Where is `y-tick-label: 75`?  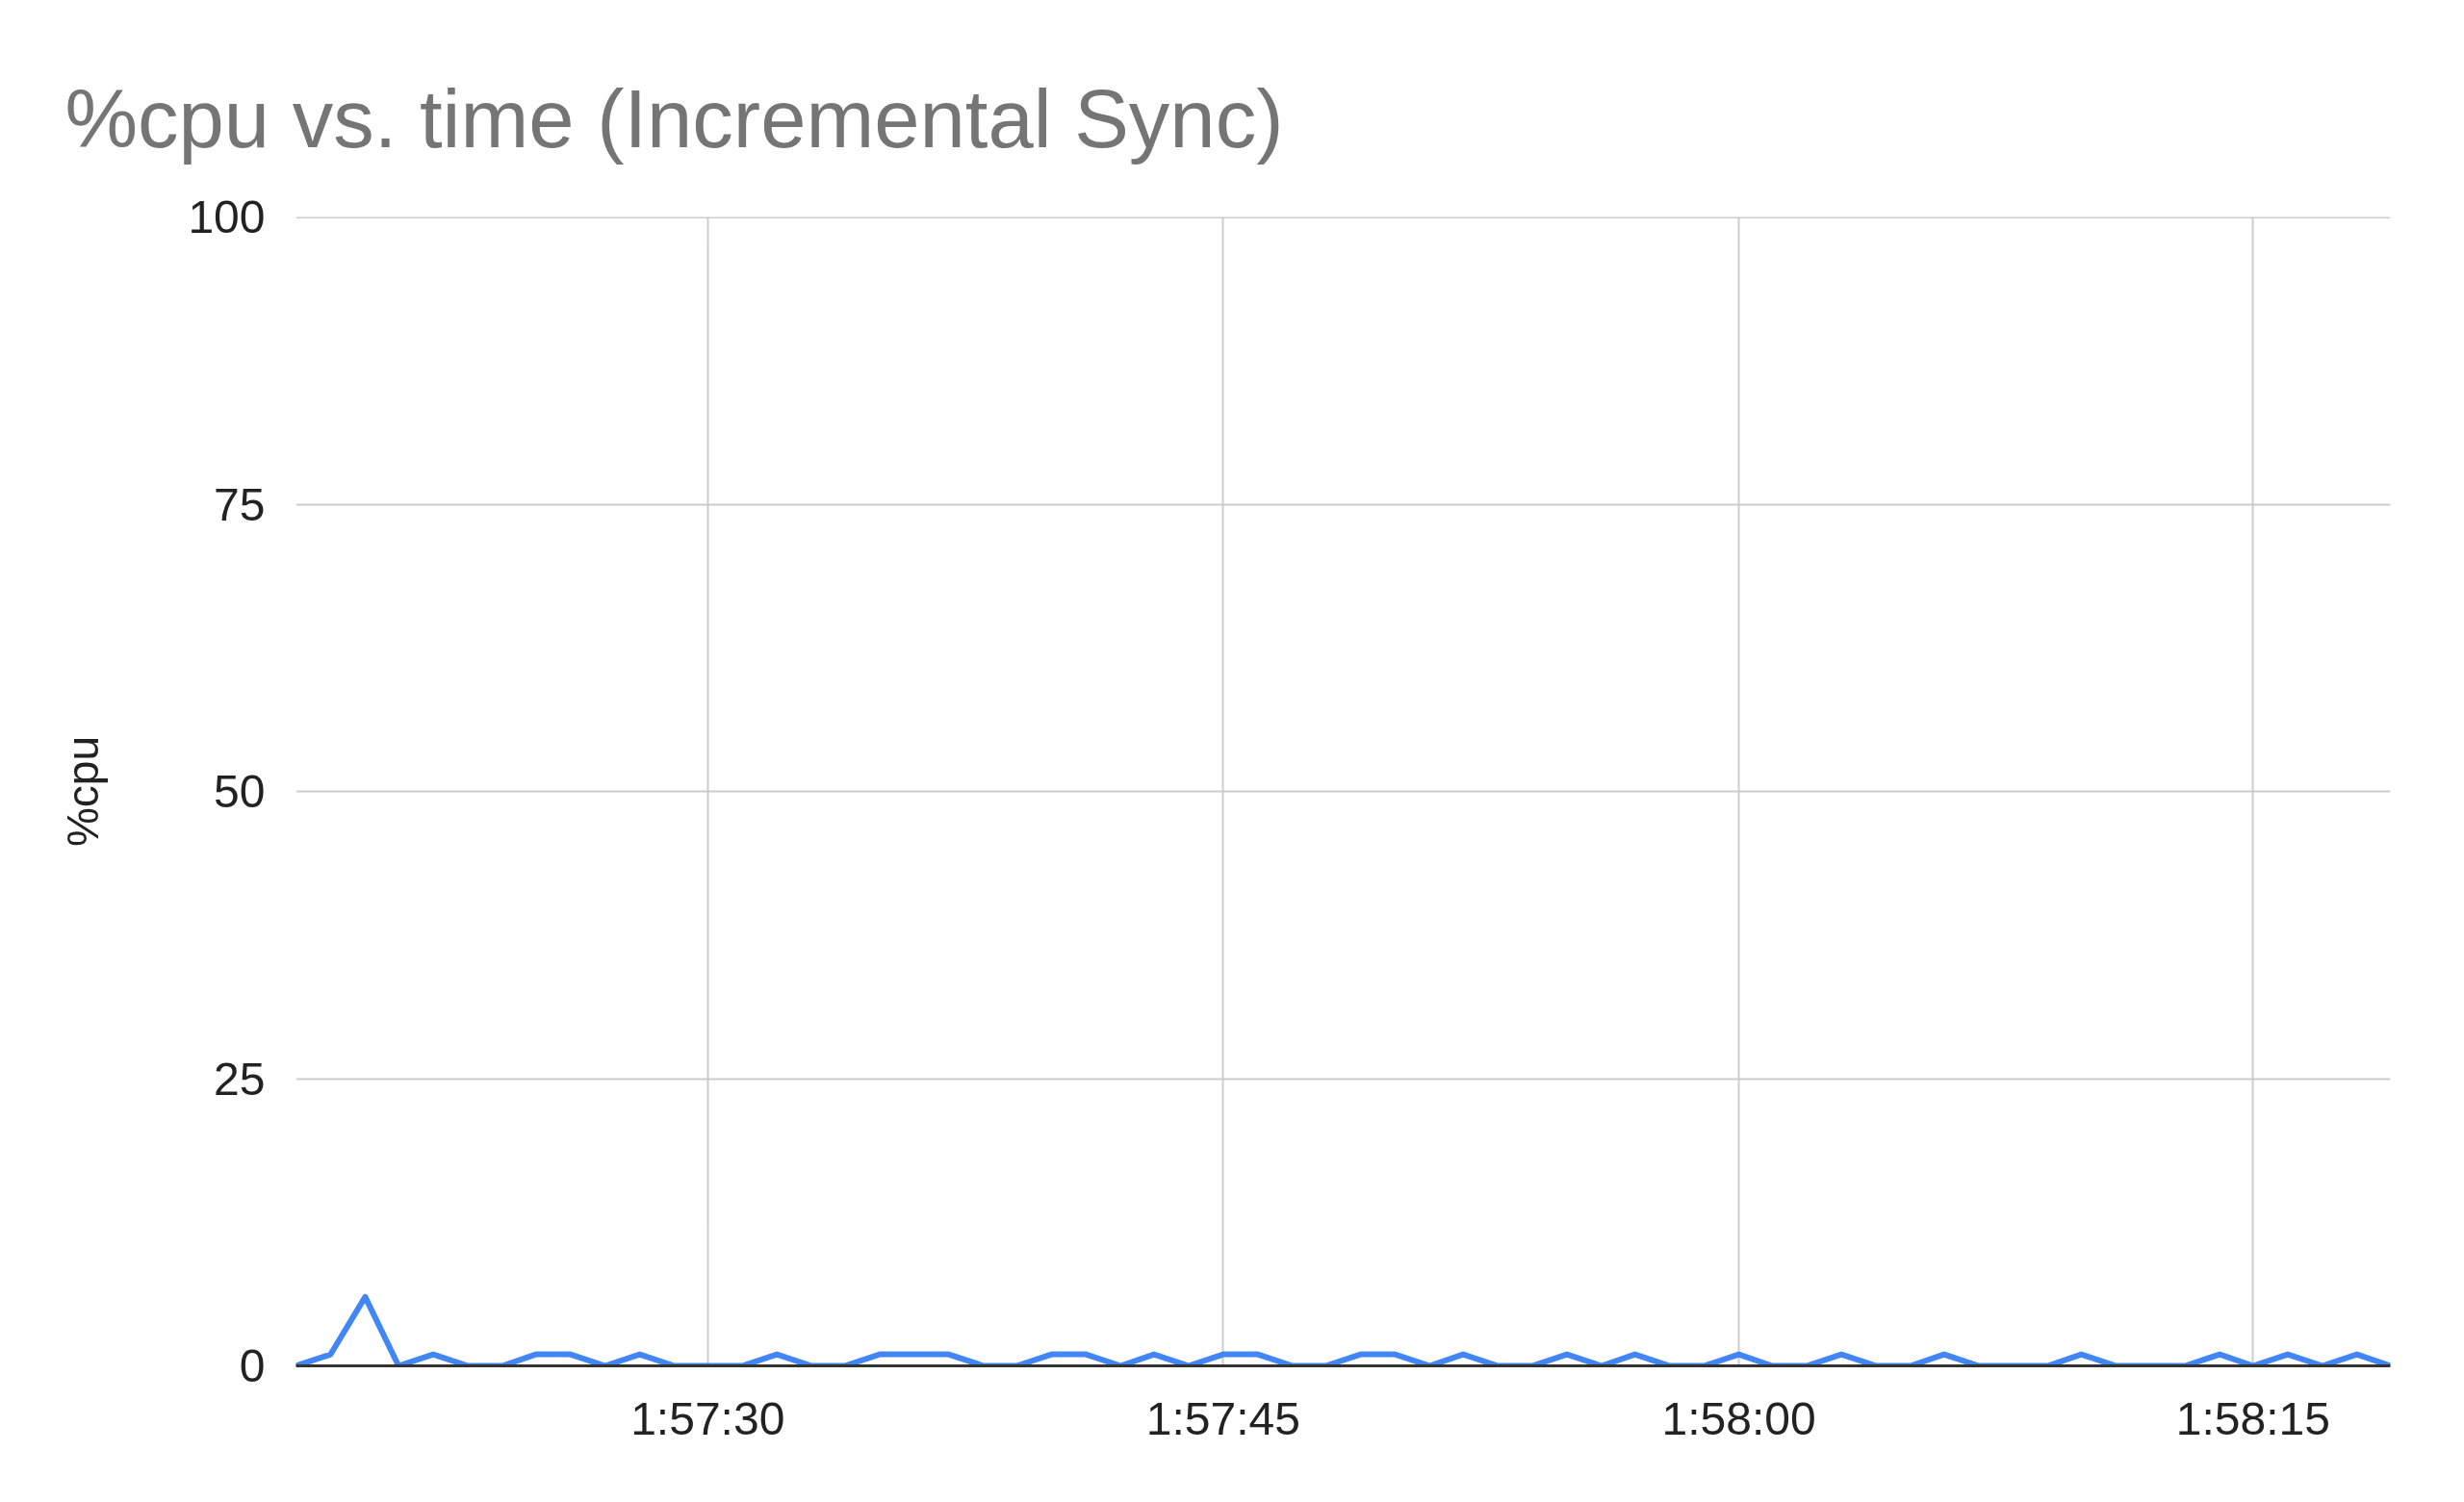 y-tick-label: 75 is located at coordinates (240, 504).